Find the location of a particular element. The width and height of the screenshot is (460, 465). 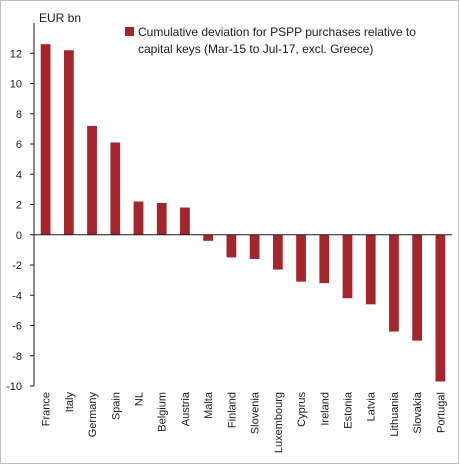

y-axis: -10 -8 -6 -4 -2 0 2 4 6 8 10 12 is located at coordinates (20, 208).